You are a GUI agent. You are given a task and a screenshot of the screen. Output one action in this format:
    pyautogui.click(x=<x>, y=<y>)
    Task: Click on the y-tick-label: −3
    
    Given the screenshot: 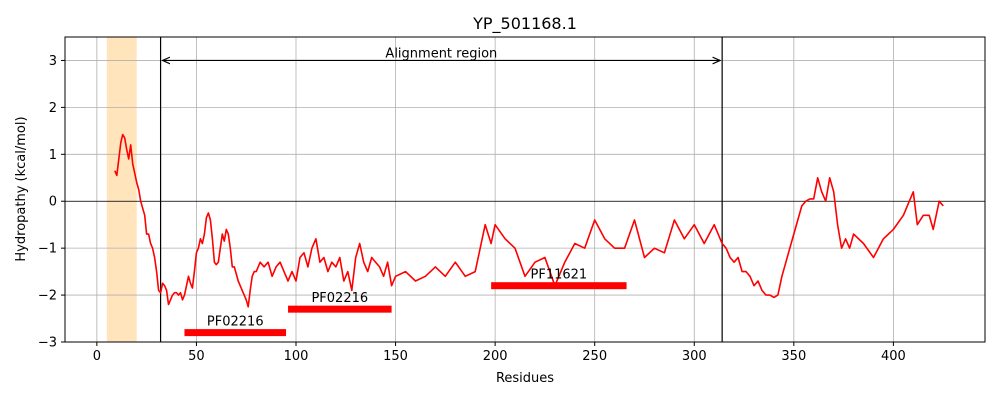 What is the action you would take?
    pyautogui.click(x=47, y=343)
    